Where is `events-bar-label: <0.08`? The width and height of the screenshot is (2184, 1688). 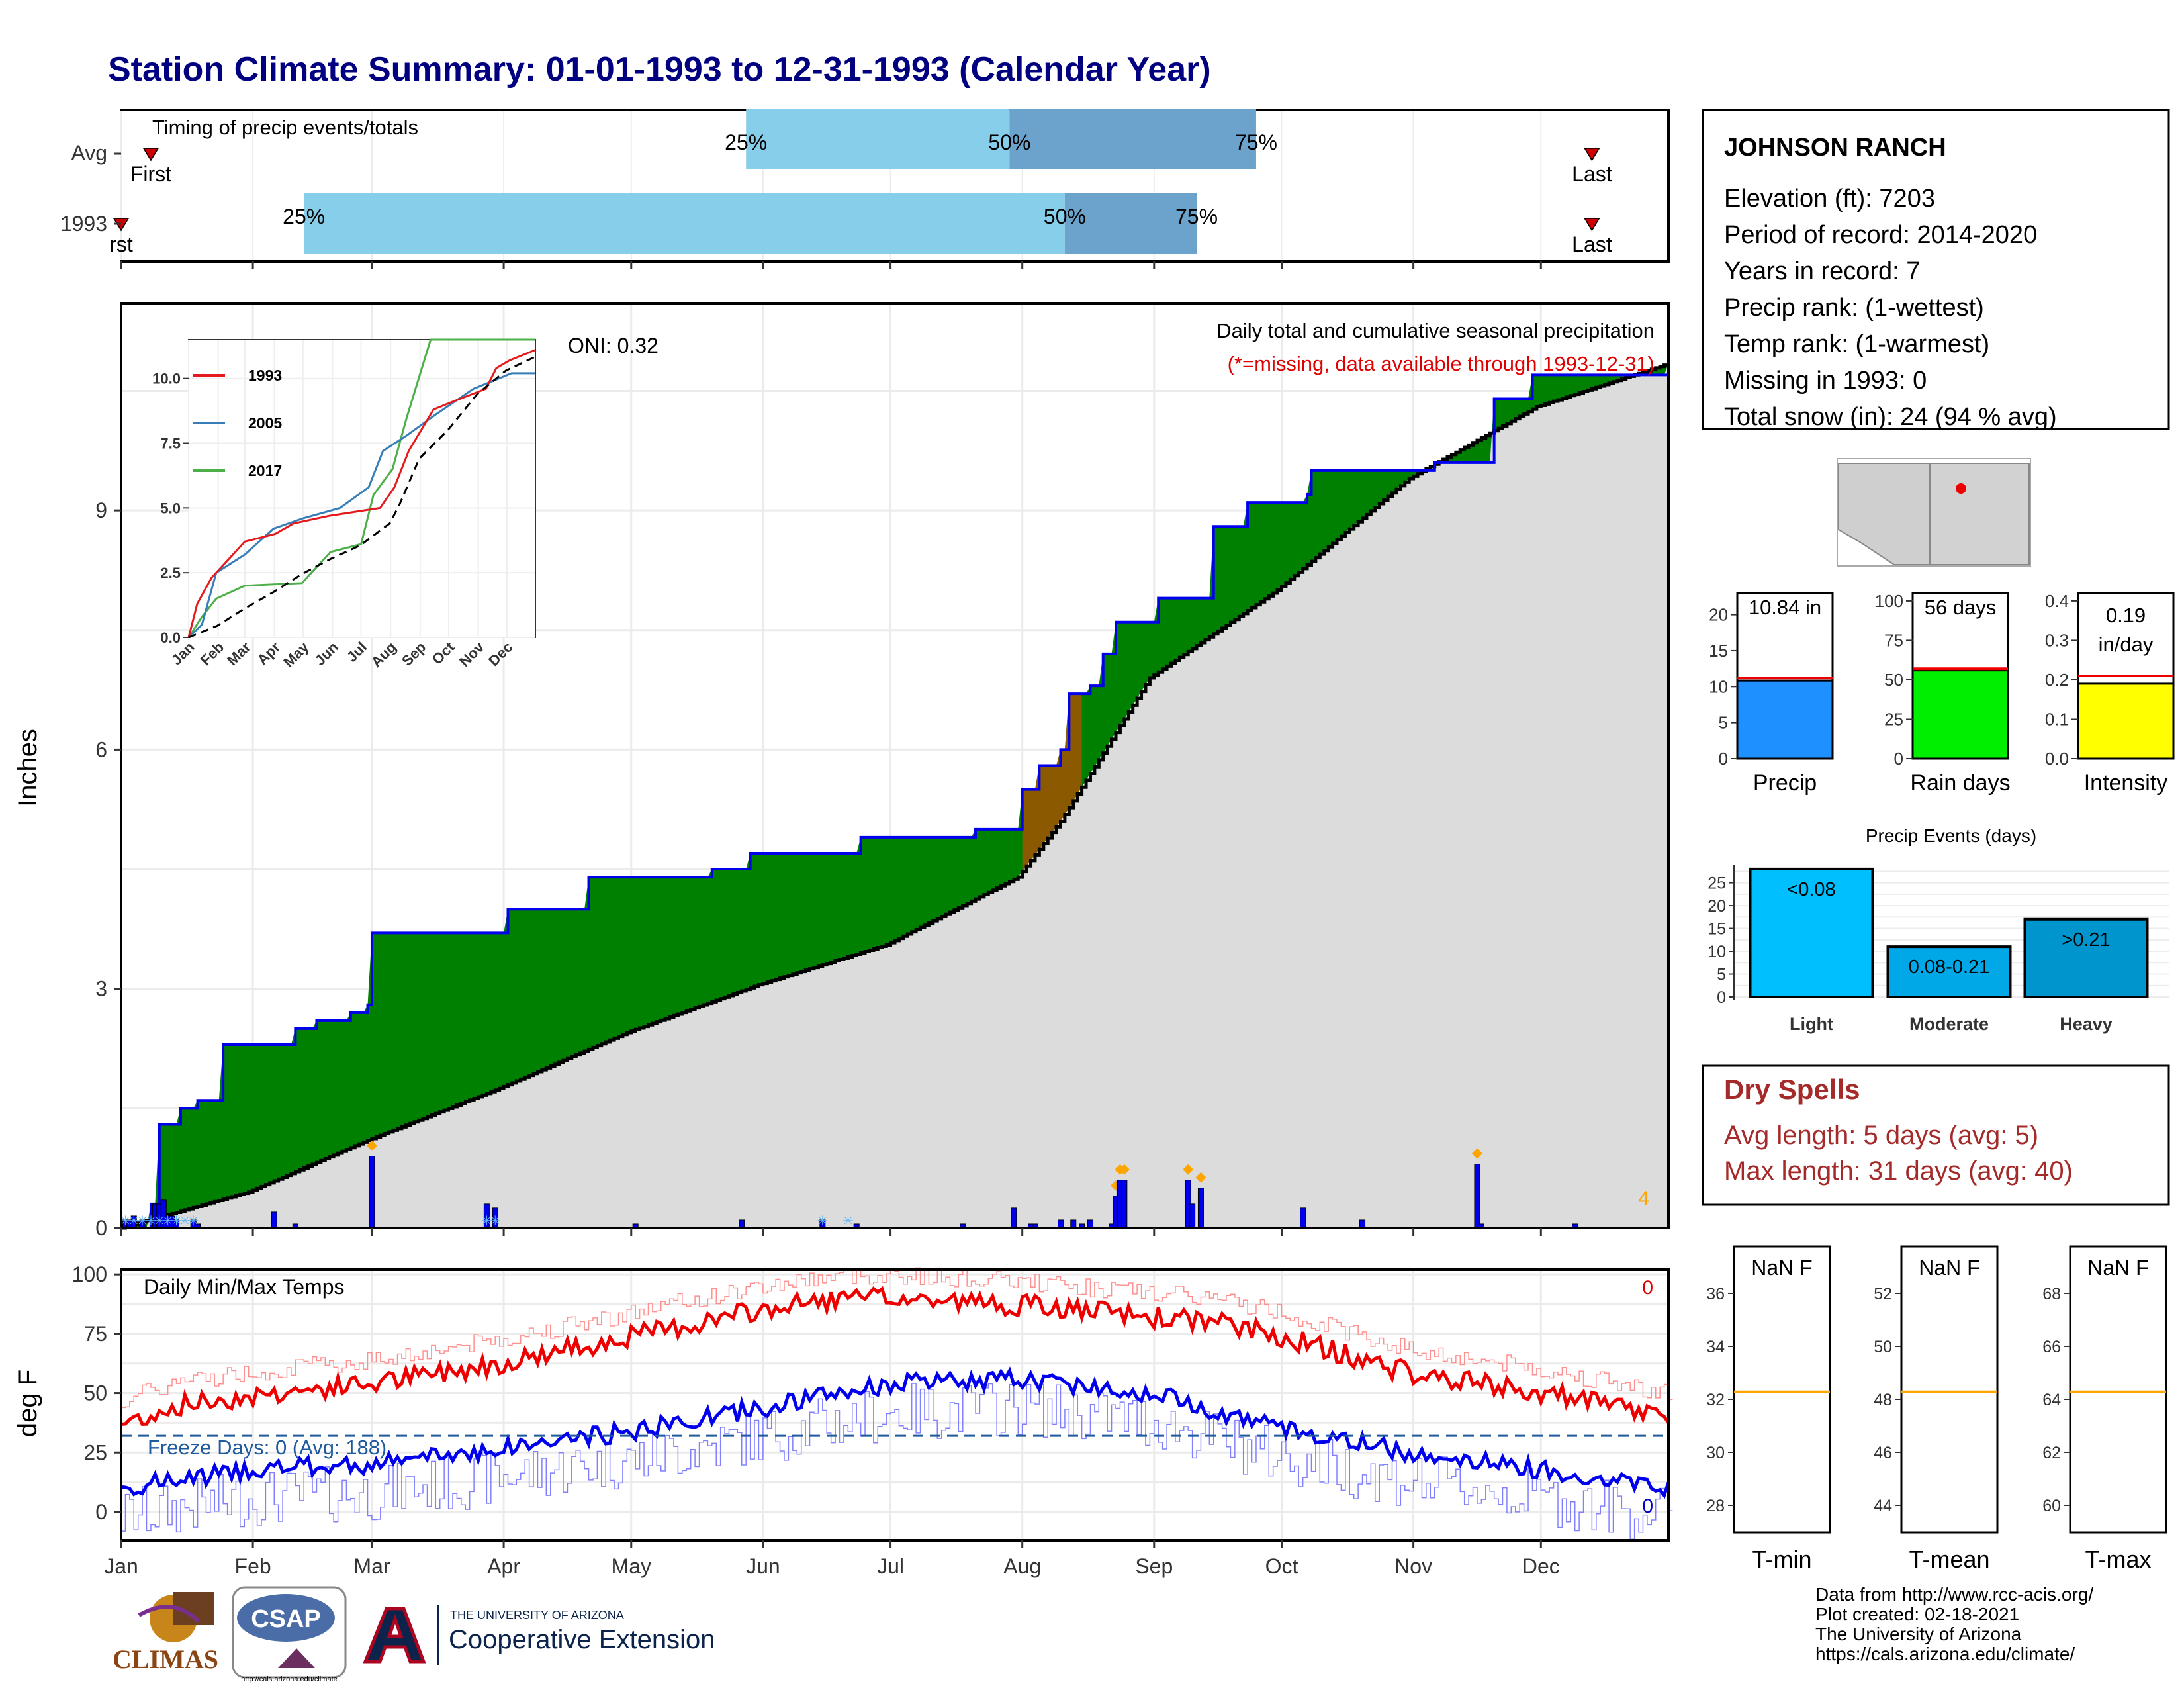 events-bar-label: <0.08 is located at coordinates (1811, 889).